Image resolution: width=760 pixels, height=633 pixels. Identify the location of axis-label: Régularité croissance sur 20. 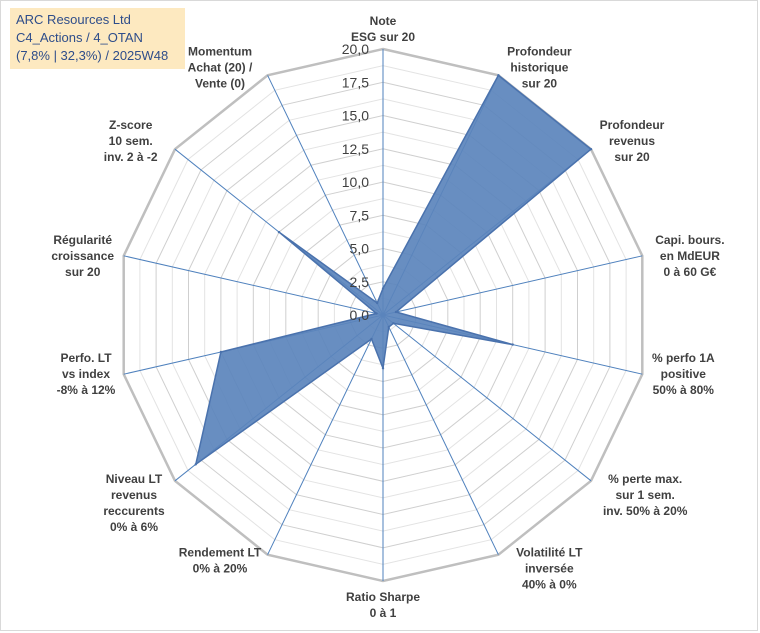
(82, 256).